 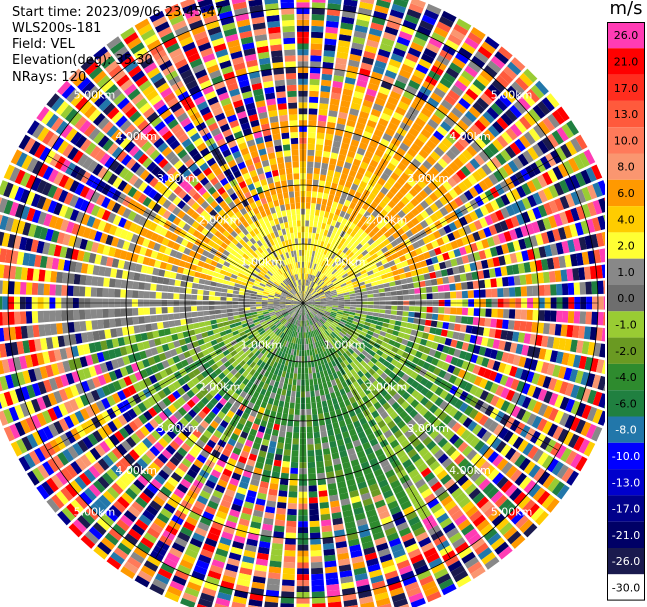 I want to click on colorbar-tick-label: -13.0, so click(x=626, y=482).